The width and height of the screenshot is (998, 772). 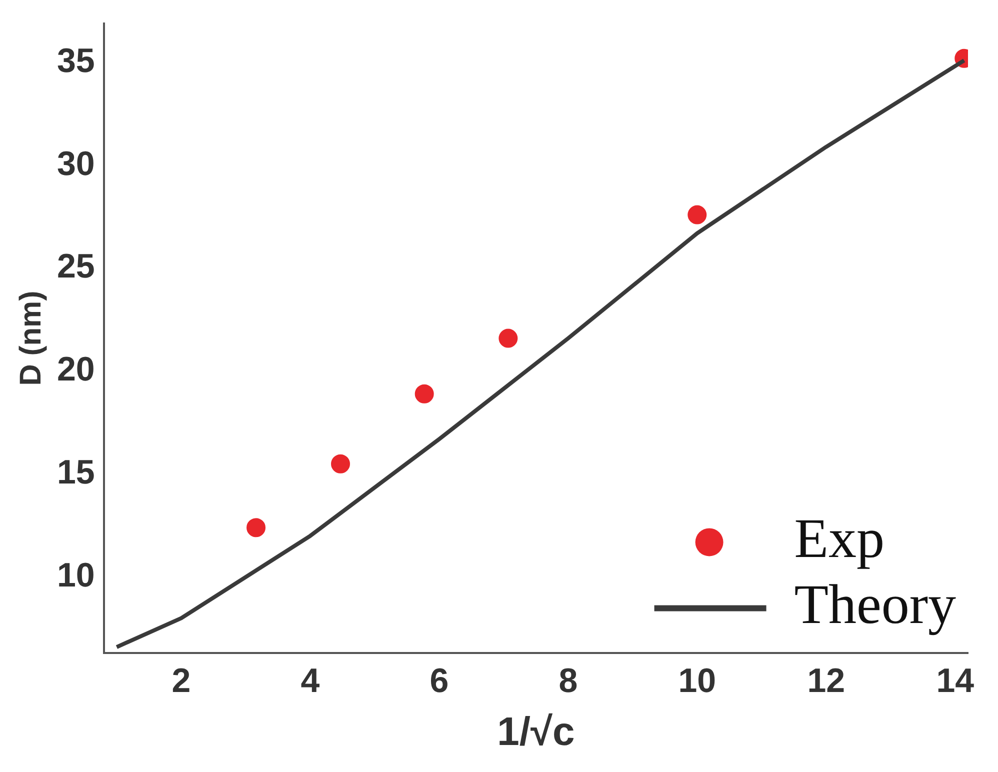 I want to click on x-tick-label: 8, so click(x=568, y=681).